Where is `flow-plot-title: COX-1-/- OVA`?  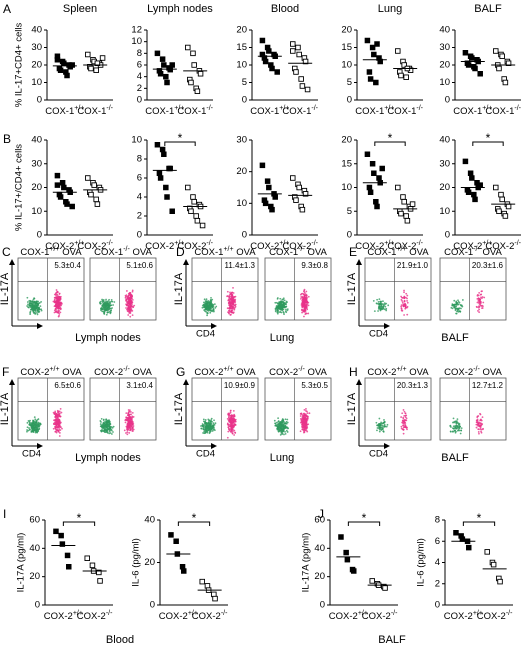 flow-plot-title: COX-1-/- OVA is located at coordinates (123, 252).